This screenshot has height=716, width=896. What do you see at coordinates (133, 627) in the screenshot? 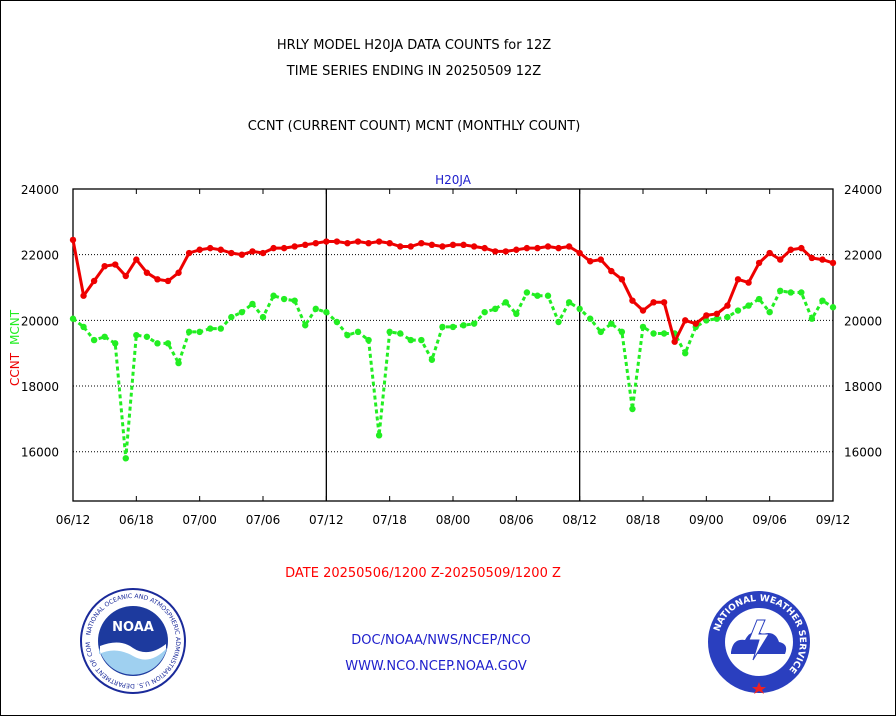
I see `noaa-center-text: NOAA` at bounding box center [133, 627].